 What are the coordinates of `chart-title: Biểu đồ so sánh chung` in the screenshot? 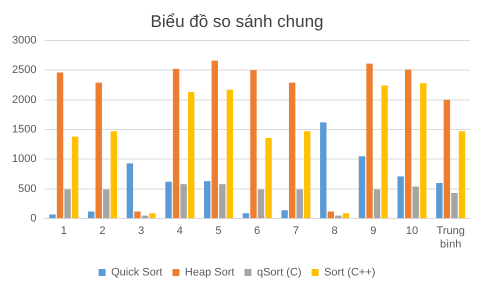 It's located at (237, 21).